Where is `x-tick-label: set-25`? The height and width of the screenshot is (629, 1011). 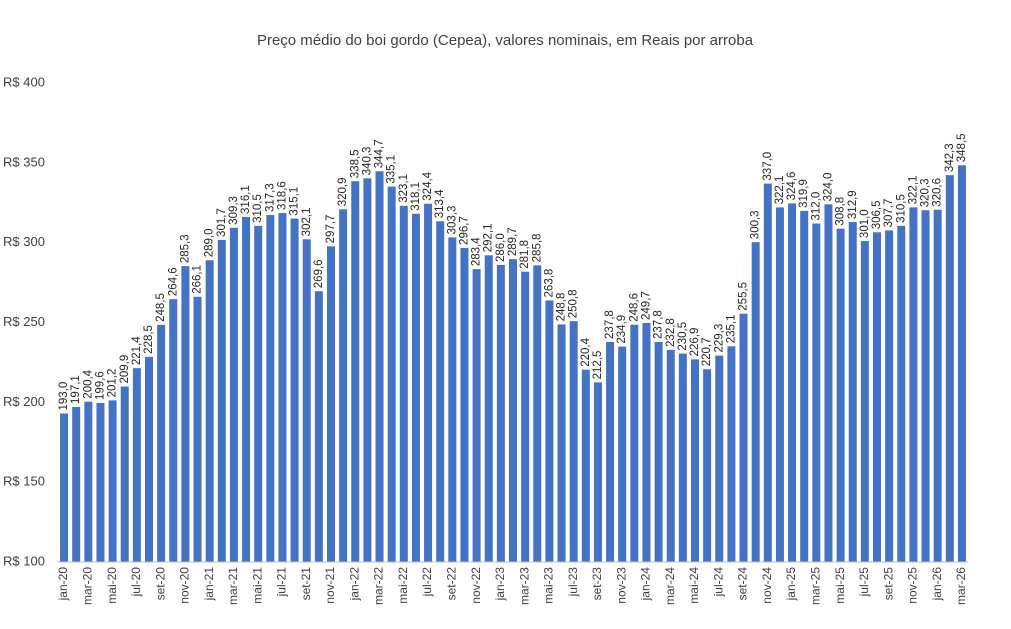
x-tick-label: set-25 is located at coordinates (888, 584).